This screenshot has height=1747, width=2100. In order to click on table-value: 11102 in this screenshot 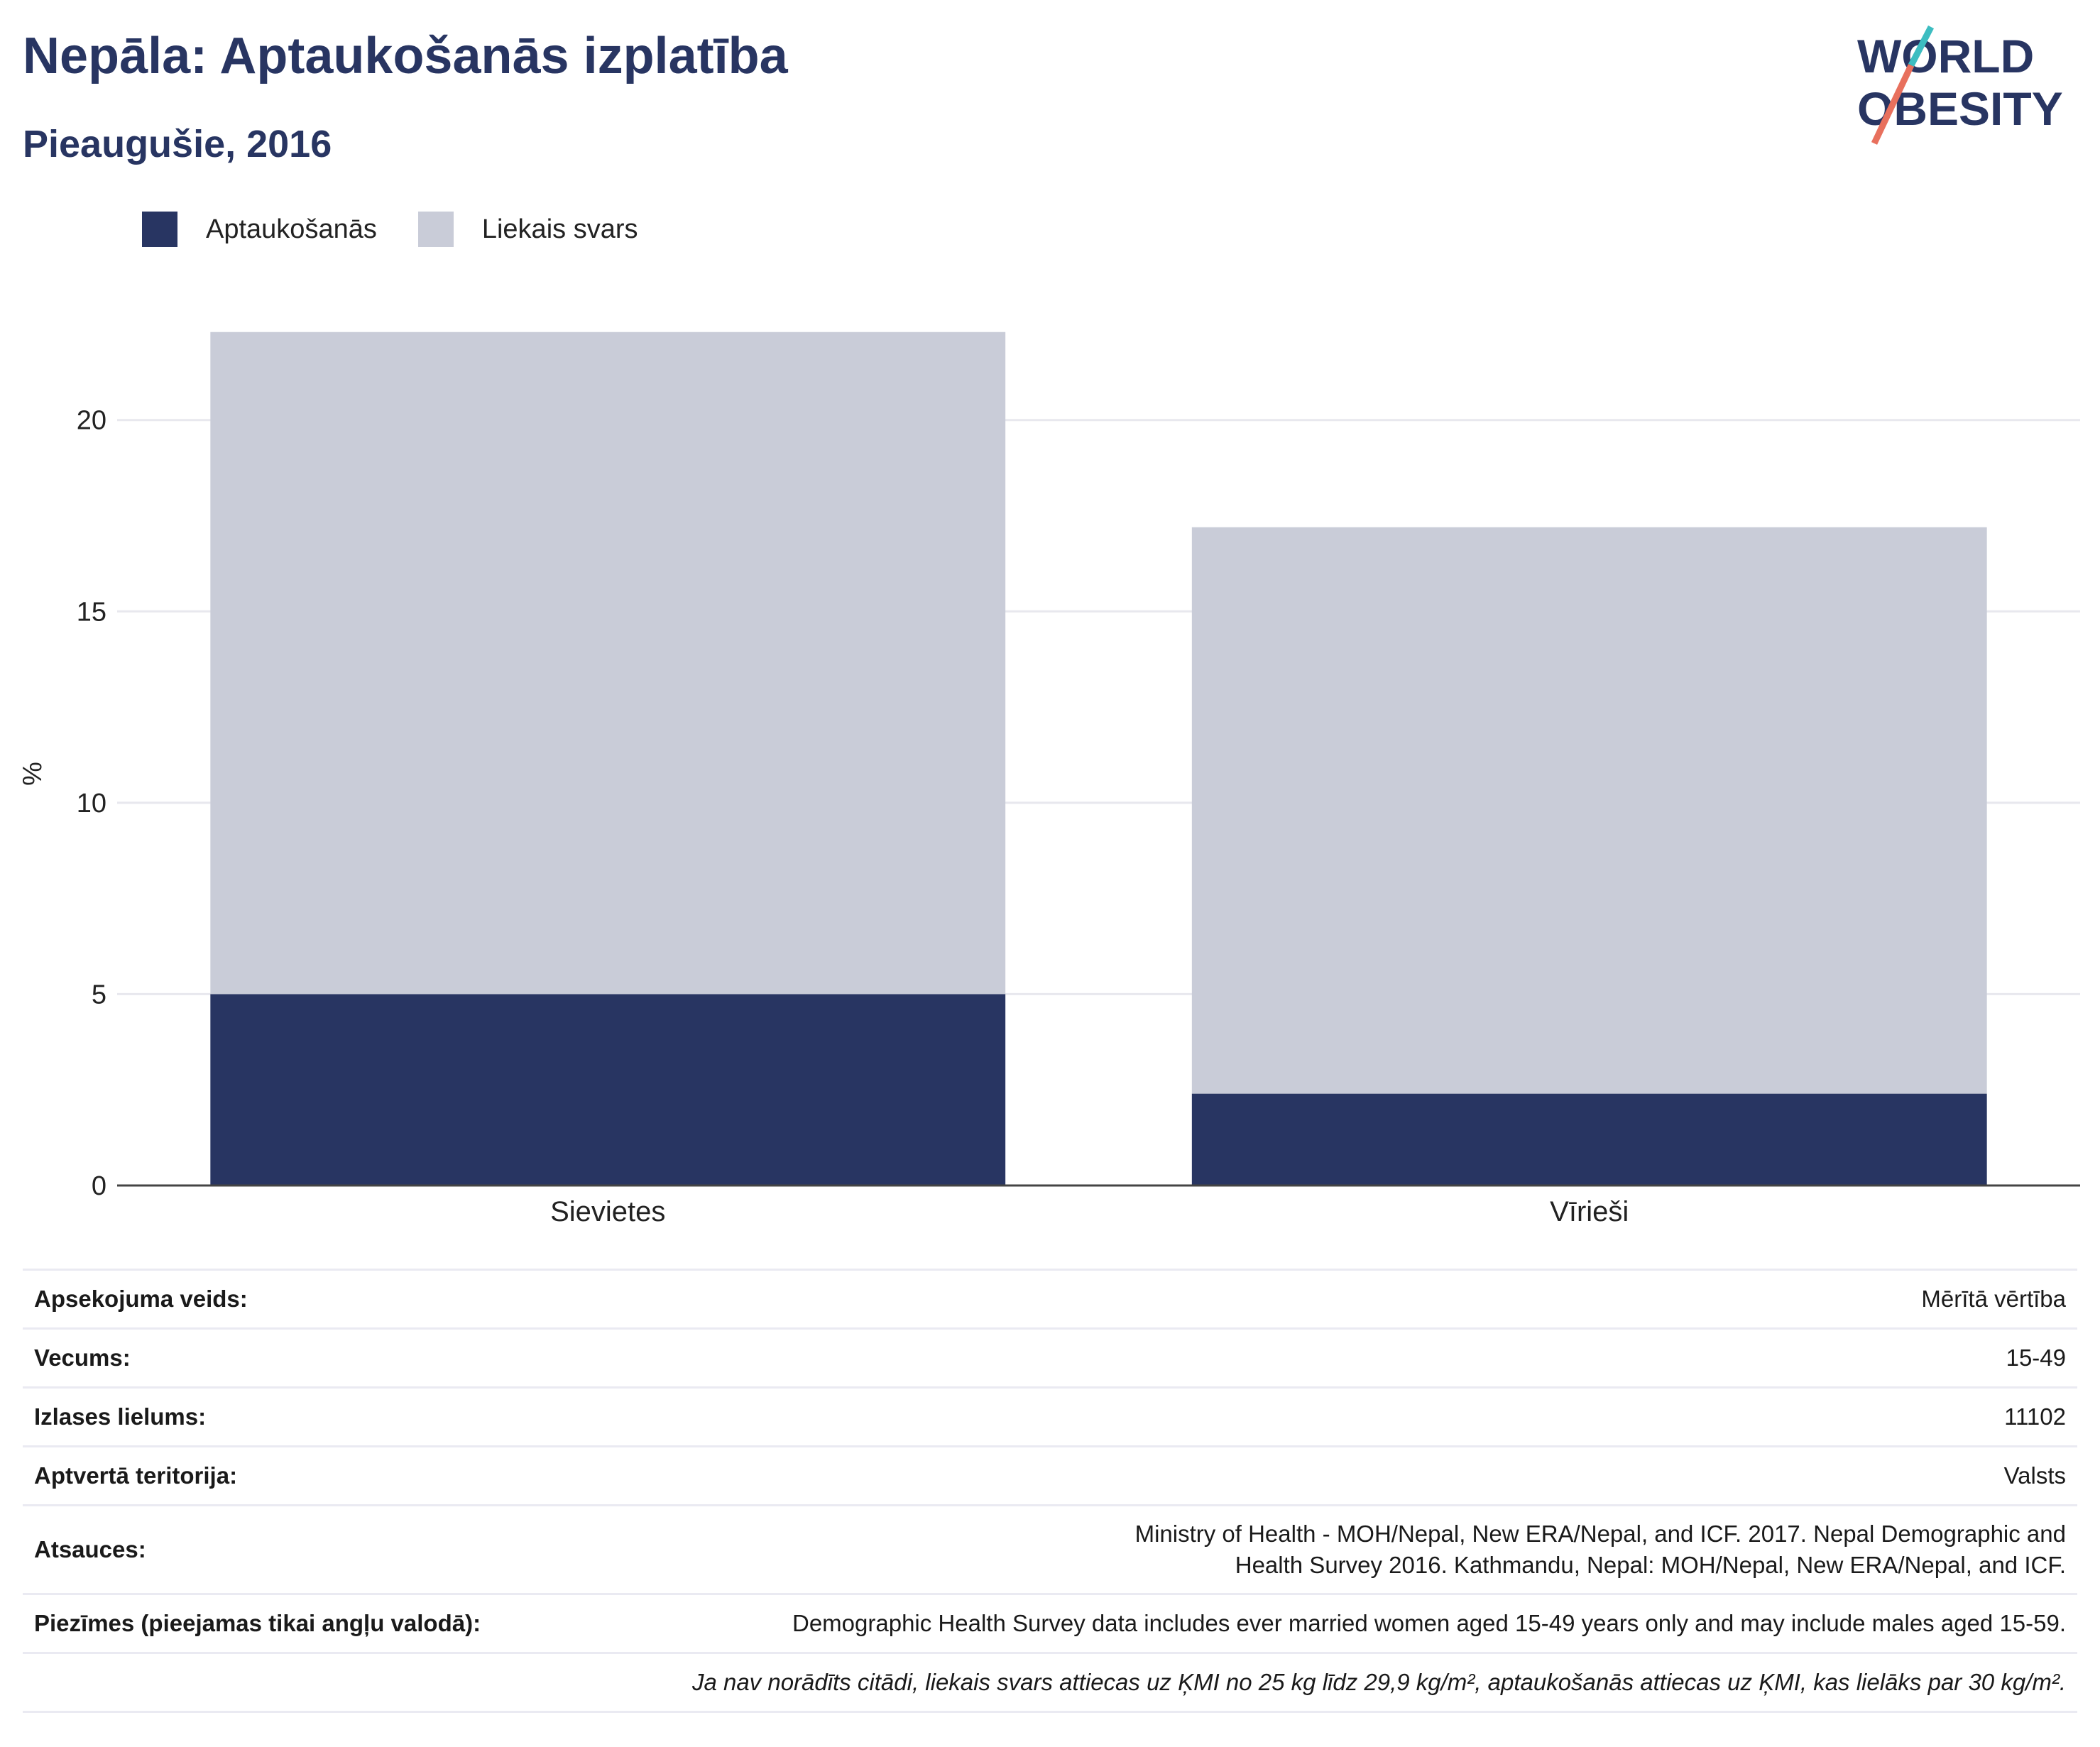, I will do `click(1284, 1416)`.